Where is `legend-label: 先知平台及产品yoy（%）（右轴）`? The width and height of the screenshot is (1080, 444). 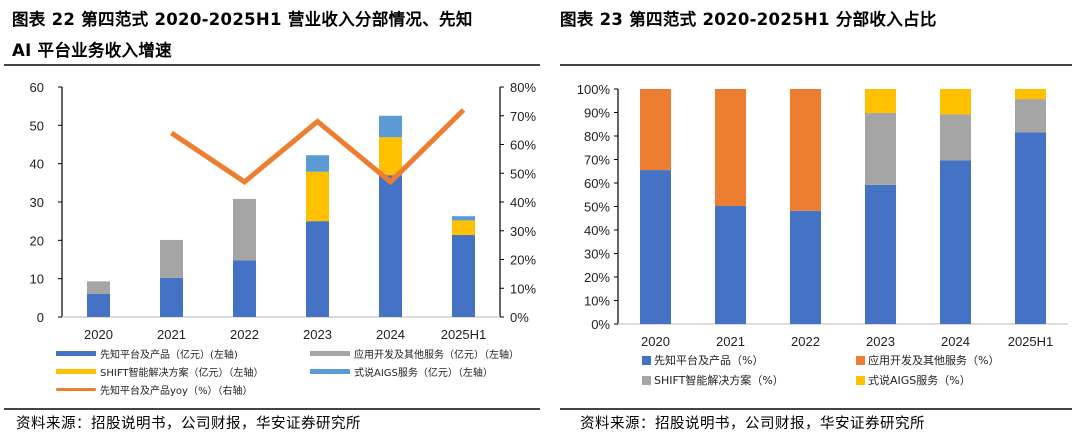 legend-label: 先知平台及产品yoy（%）（右轴） is located at coordinates (176, 391).